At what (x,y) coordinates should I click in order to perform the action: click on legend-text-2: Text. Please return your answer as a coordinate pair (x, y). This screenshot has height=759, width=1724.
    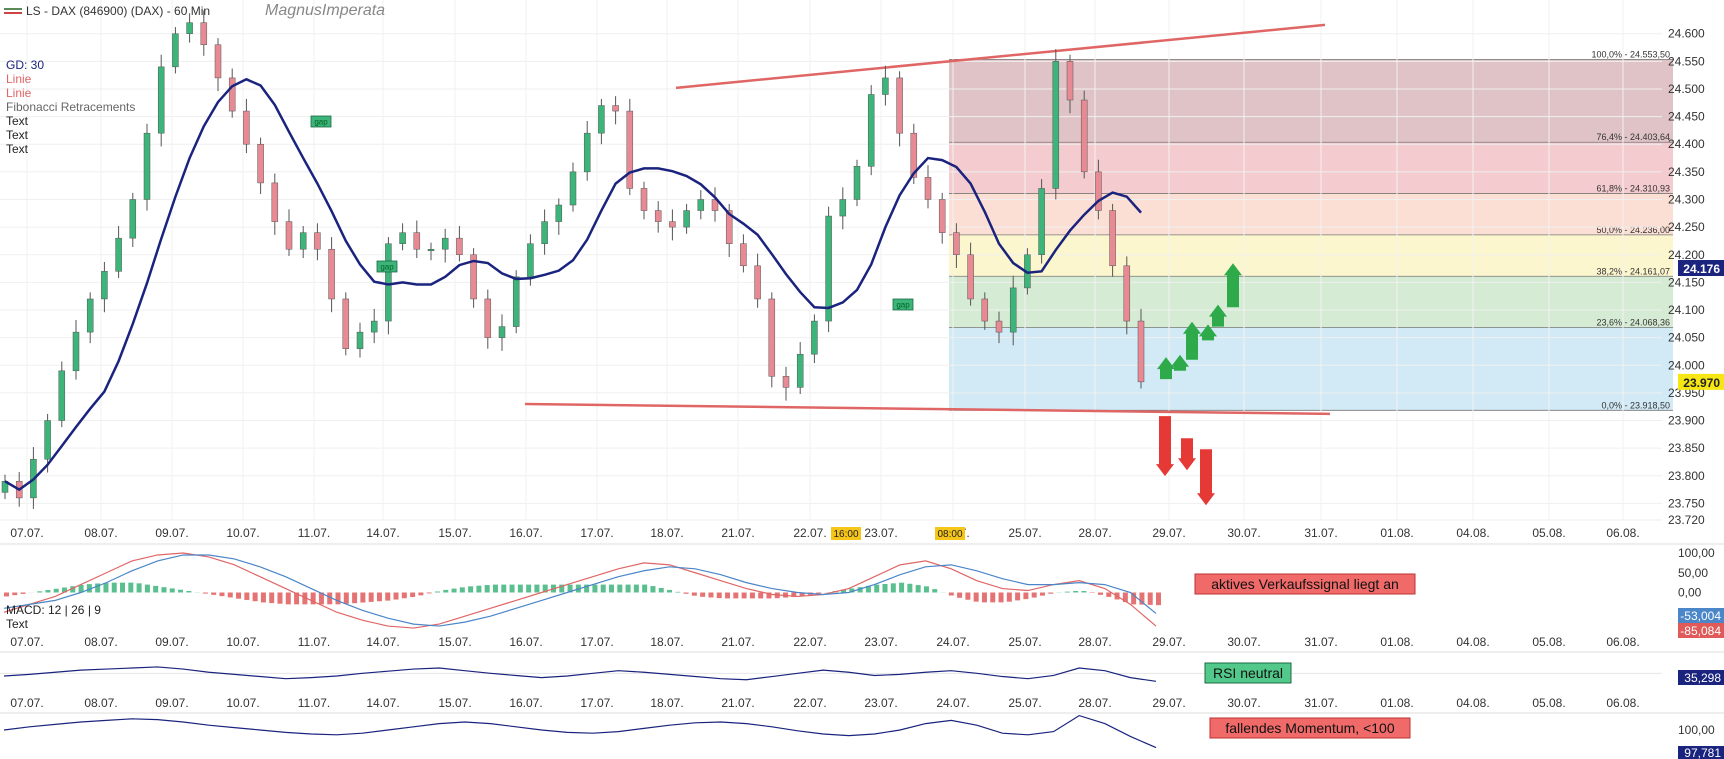
    Looking at the image, I should click on (17, 135).